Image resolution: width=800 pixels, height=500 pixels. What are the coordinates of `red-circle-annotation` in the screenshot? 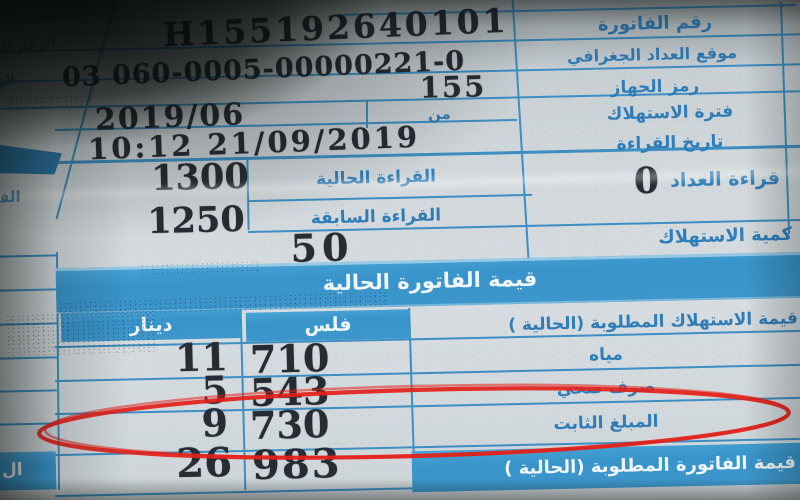 It's located at (414, 421).